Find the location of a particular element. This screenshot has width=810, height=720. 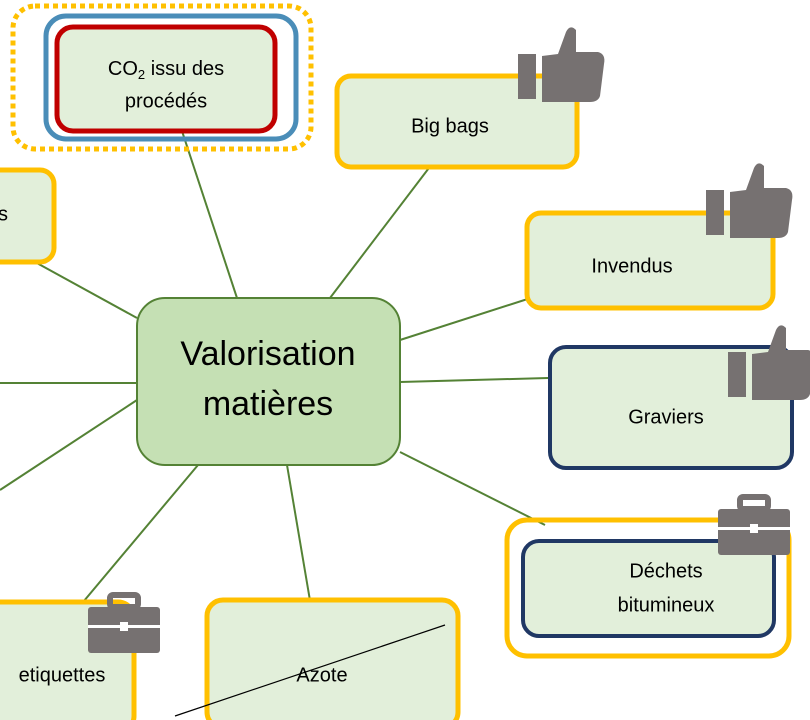

node-co2: CO2 issu des procédés is located at coordinates (162, 77).